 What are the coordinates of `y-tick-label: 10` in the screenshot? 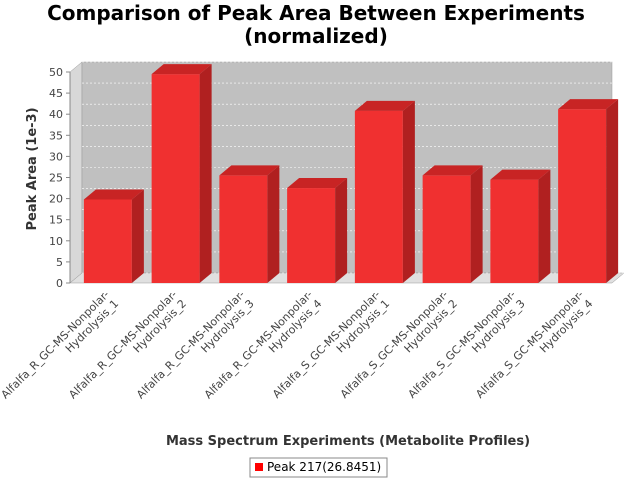 It's located at (56, 241).